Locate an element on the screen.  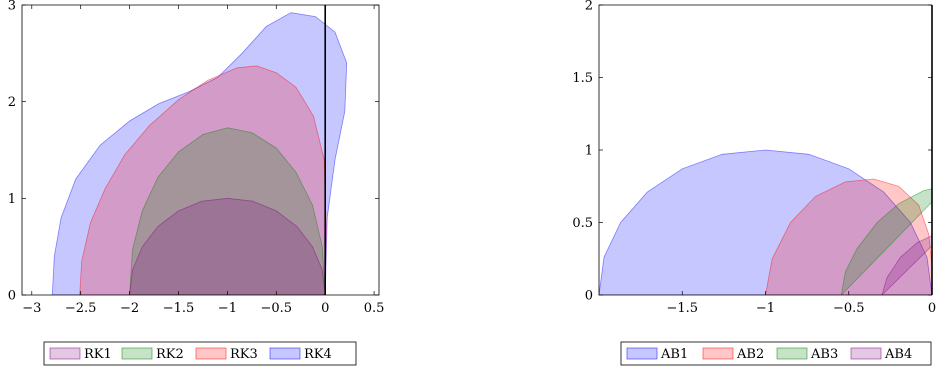
legend-label-ab4: AB4 is located at coordinates (898, 354).